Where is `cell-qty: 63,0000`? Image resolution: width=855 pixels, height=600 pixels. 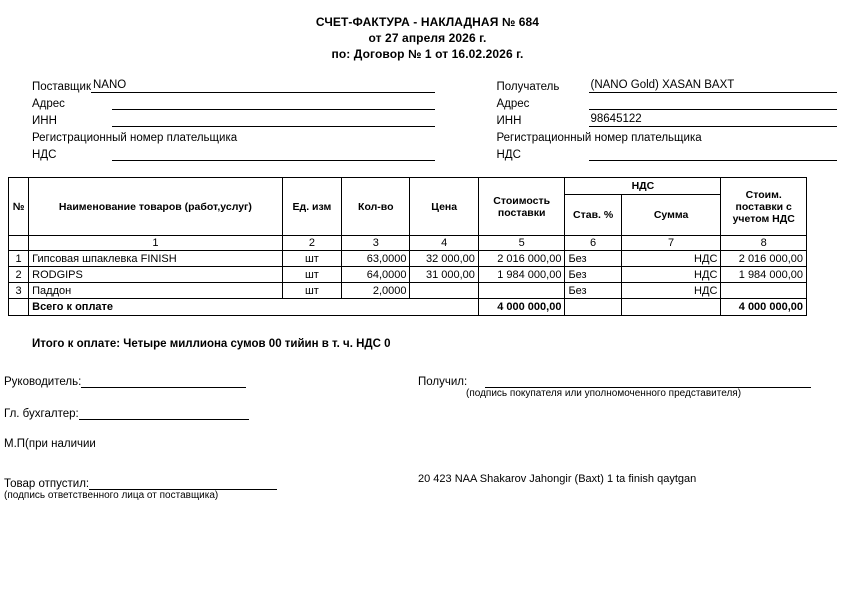 cell-qty: 63,0000 is located at coordinates (376, 258).